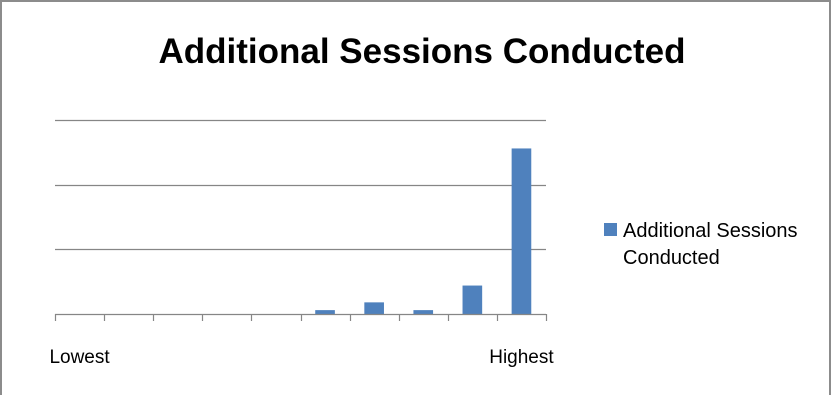 This screenshot has width=835, height=395. What do you see at coordinates (610, 229) in the screenshot?
I see `legend-swatch` at bounding box center [610, 229].